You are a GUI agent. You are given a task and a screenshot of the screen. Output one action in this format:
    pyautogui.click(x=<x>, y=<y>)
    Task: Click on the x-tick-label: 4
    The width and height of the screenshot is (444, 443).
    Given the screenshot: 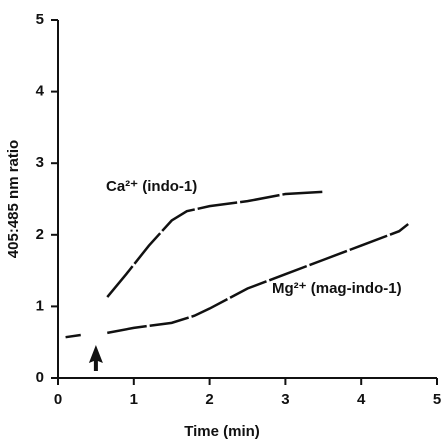 What is the action you would take?
    pyautogui.click(x=361, y=399)
    